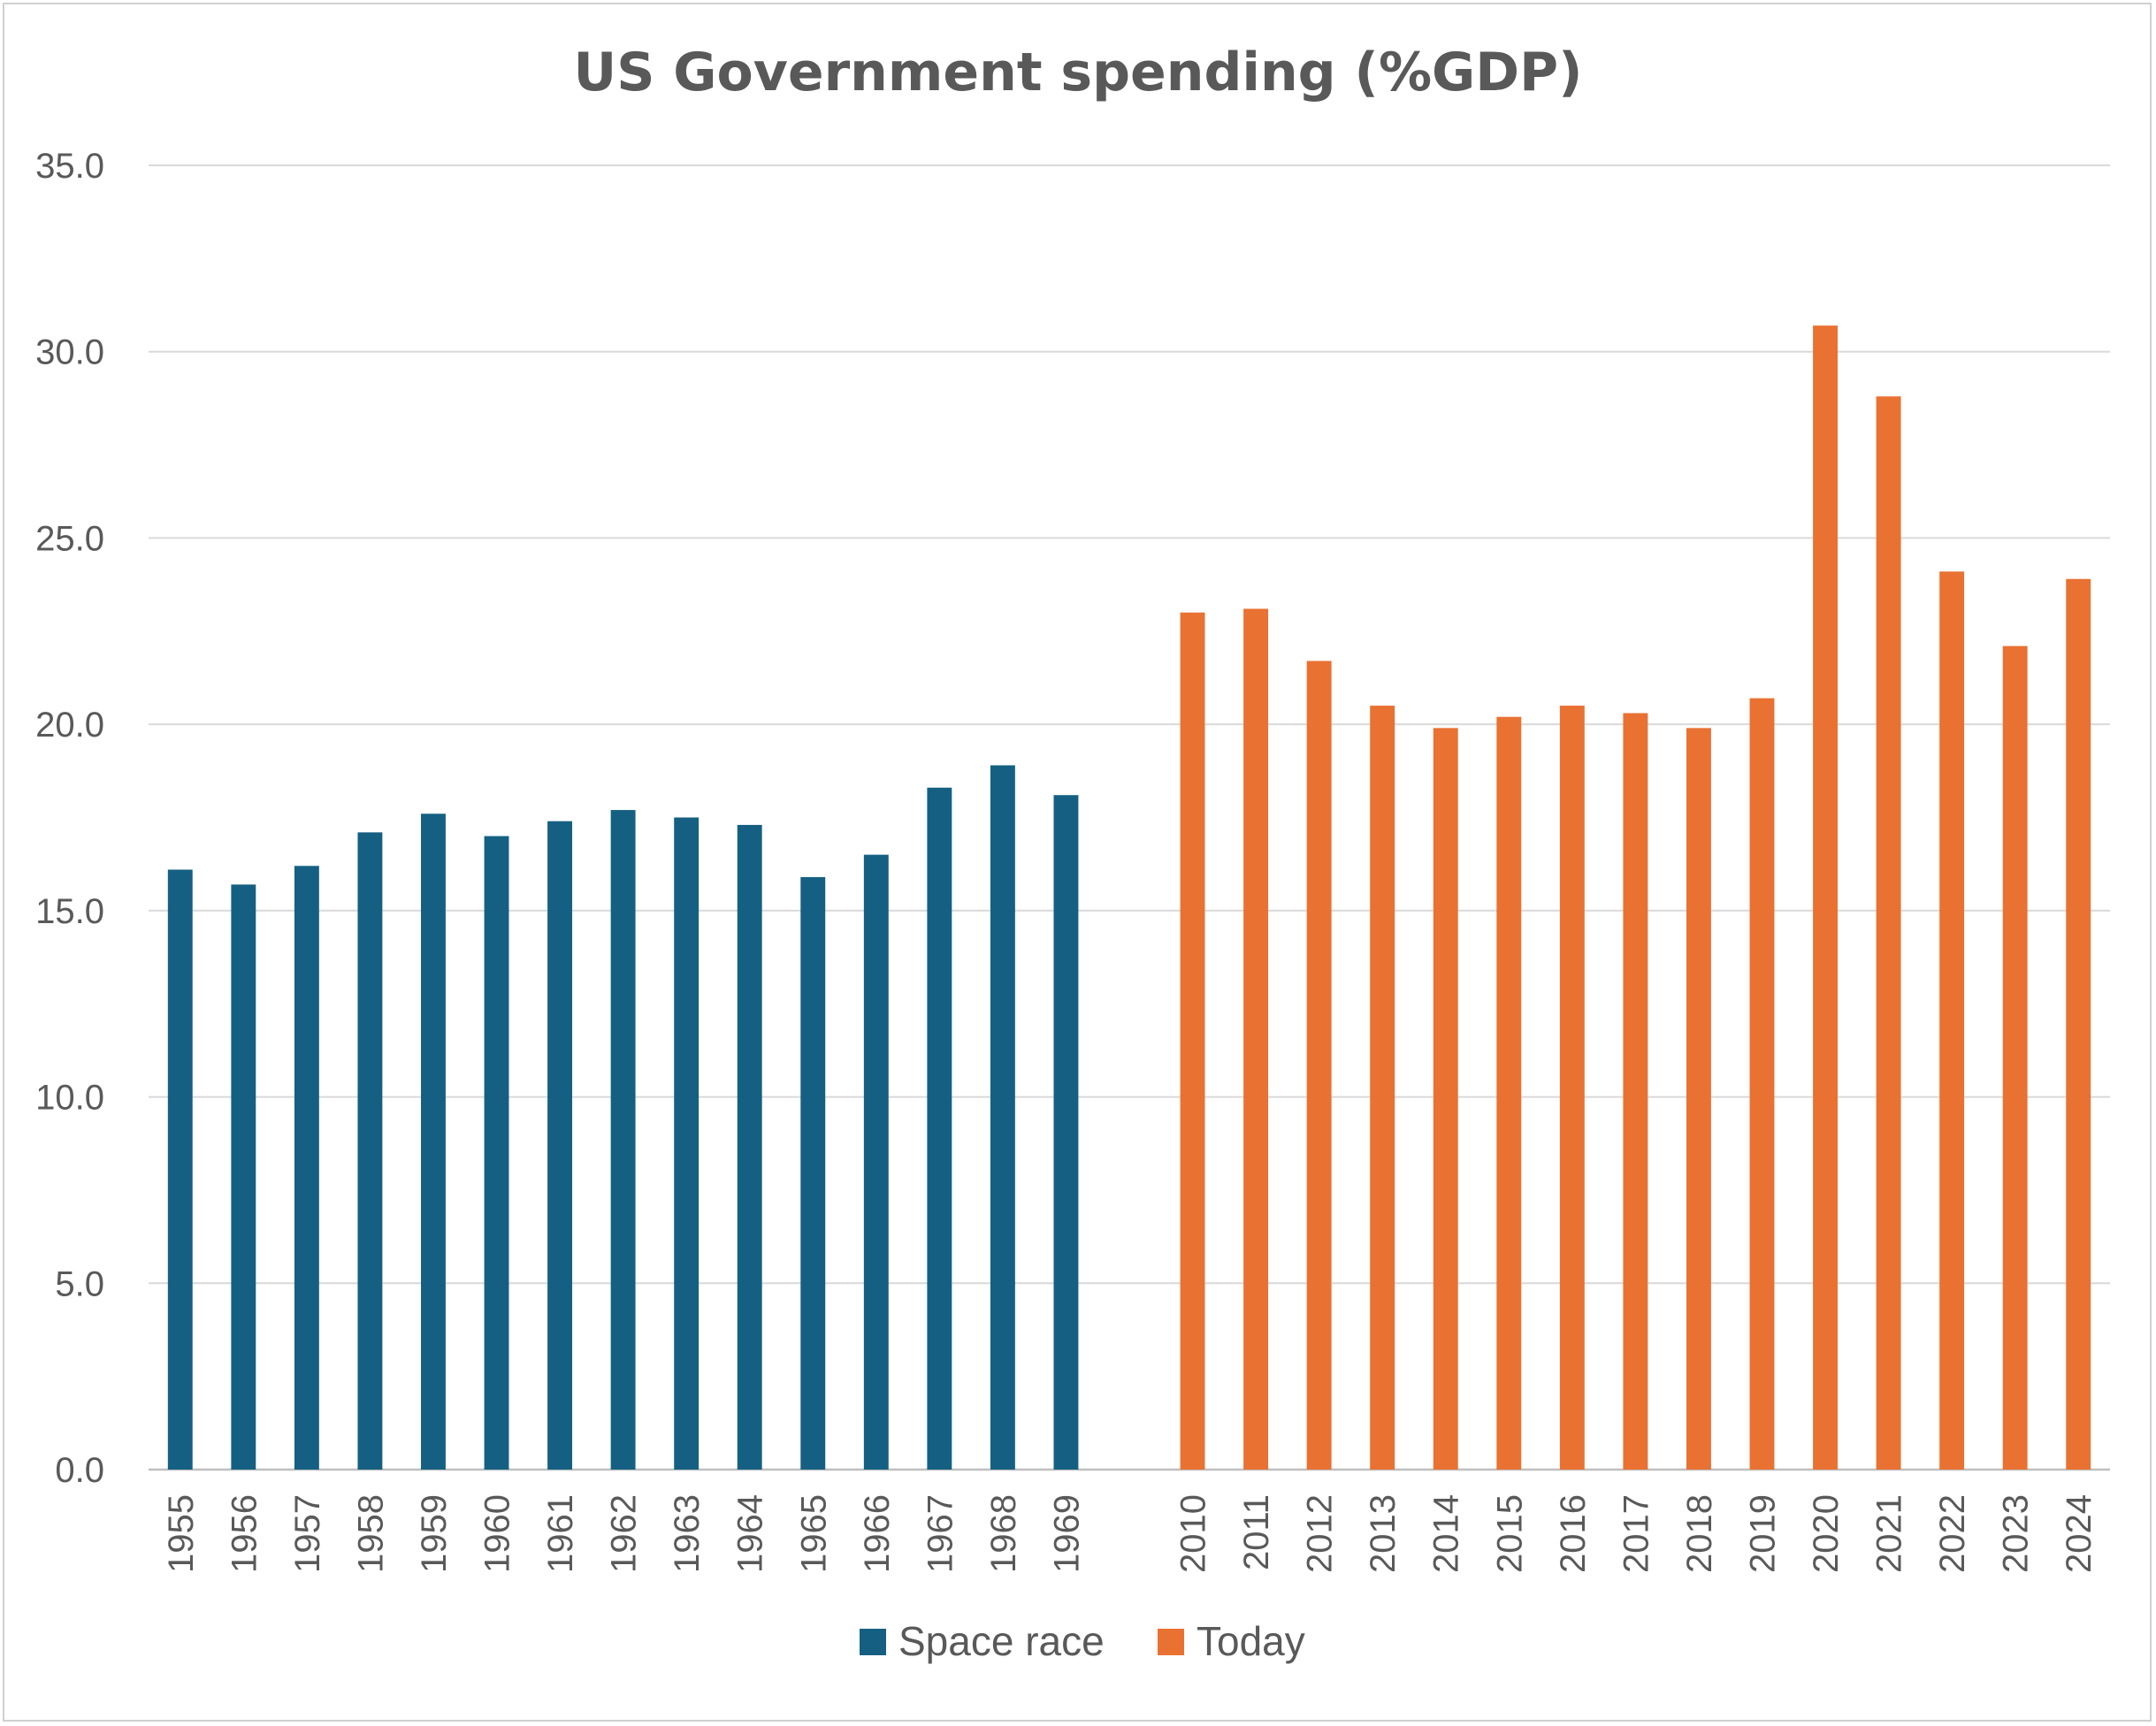 The width and height of the screenshot is (2156, 1726). What do you see at coordinates (1952, 1534) in the screenshot?
I see `x-tick-label: 2022` at bounding box center [1952, 1534].